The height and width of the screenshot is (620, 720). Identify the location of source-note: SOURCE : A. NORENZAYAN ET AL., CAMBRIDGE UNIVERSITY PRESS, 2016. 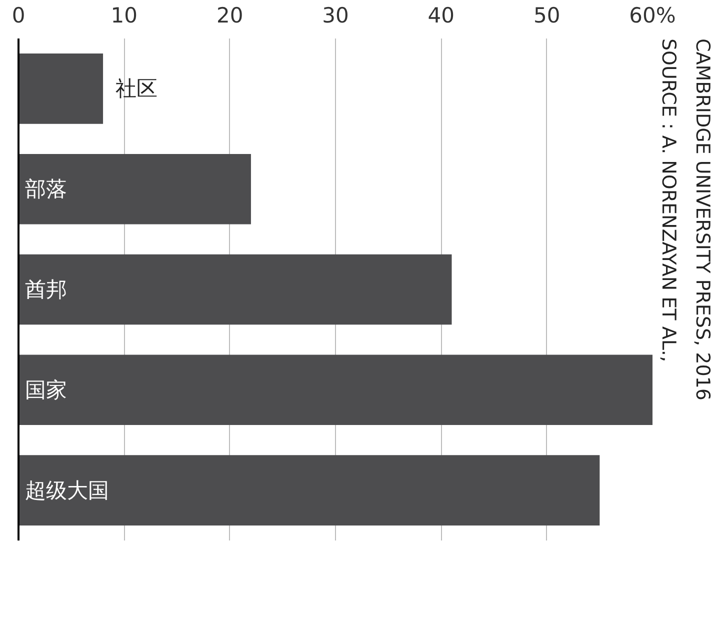
(686, 219).